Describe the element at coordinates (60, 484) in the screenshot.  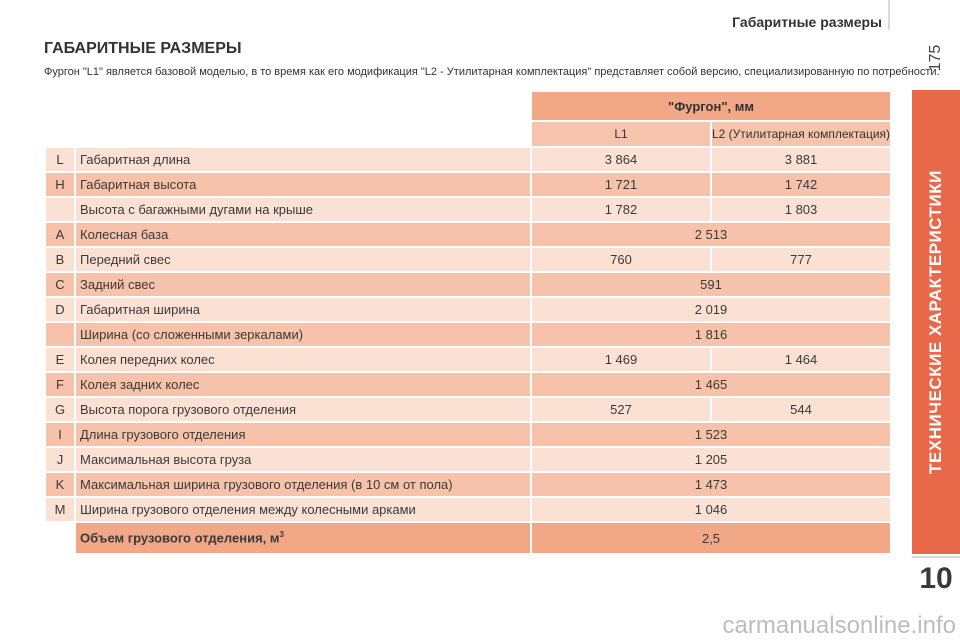
I see `row-letter: K` at that location.